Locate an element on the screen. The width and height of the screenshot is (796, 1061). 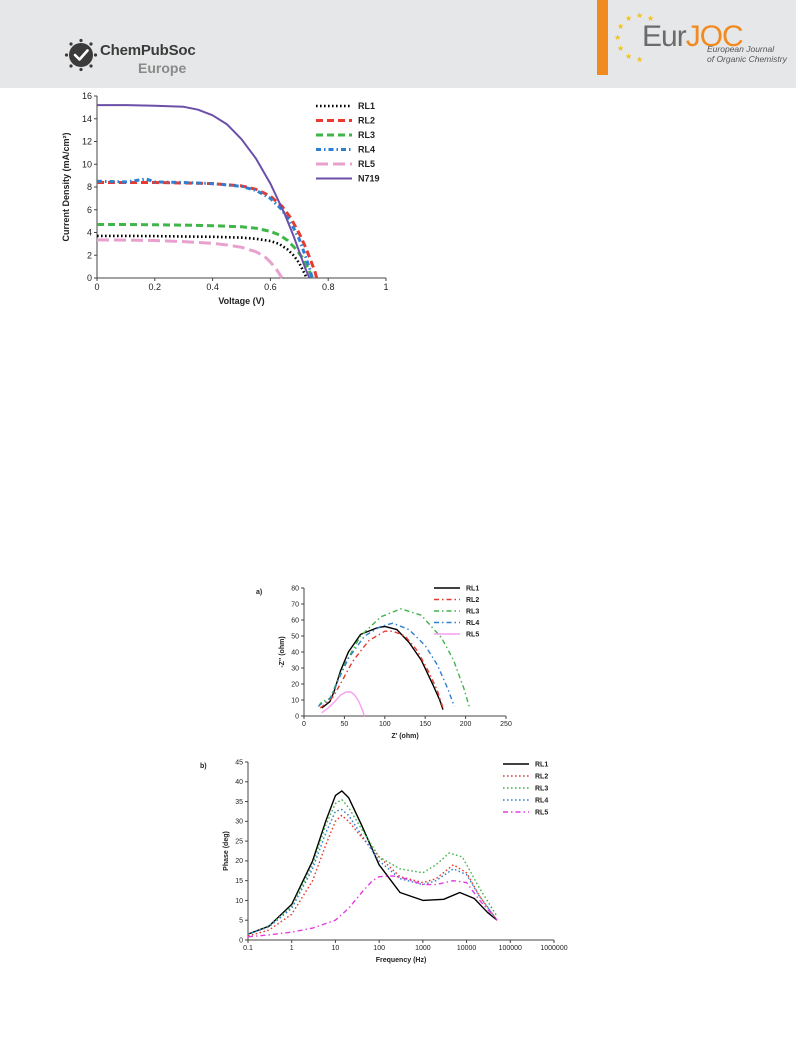
x-axis-label: Z' (ohm) is located at coordinates (404, 736).